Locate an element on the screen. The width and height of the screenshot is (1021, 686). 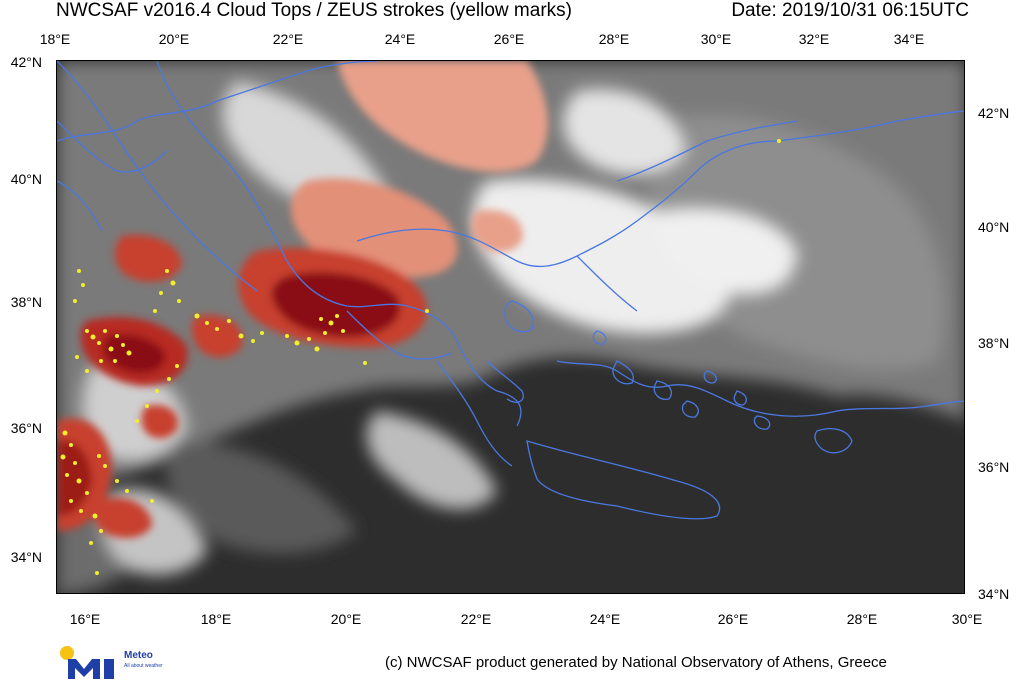
left-lat-label: 36°N is located at coordinates (26, 428).